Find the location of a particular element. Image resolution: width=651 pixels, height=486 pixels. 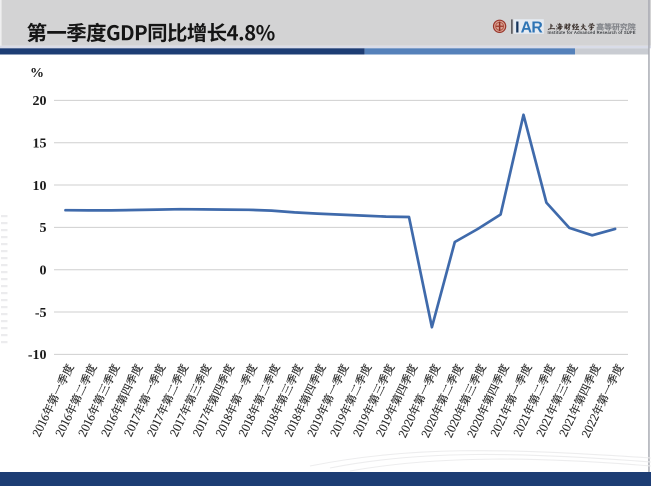

svg-text:Institute for Advanced Researc: Institute for Advanced Research of SUFE is located at coordinates (592, 32).